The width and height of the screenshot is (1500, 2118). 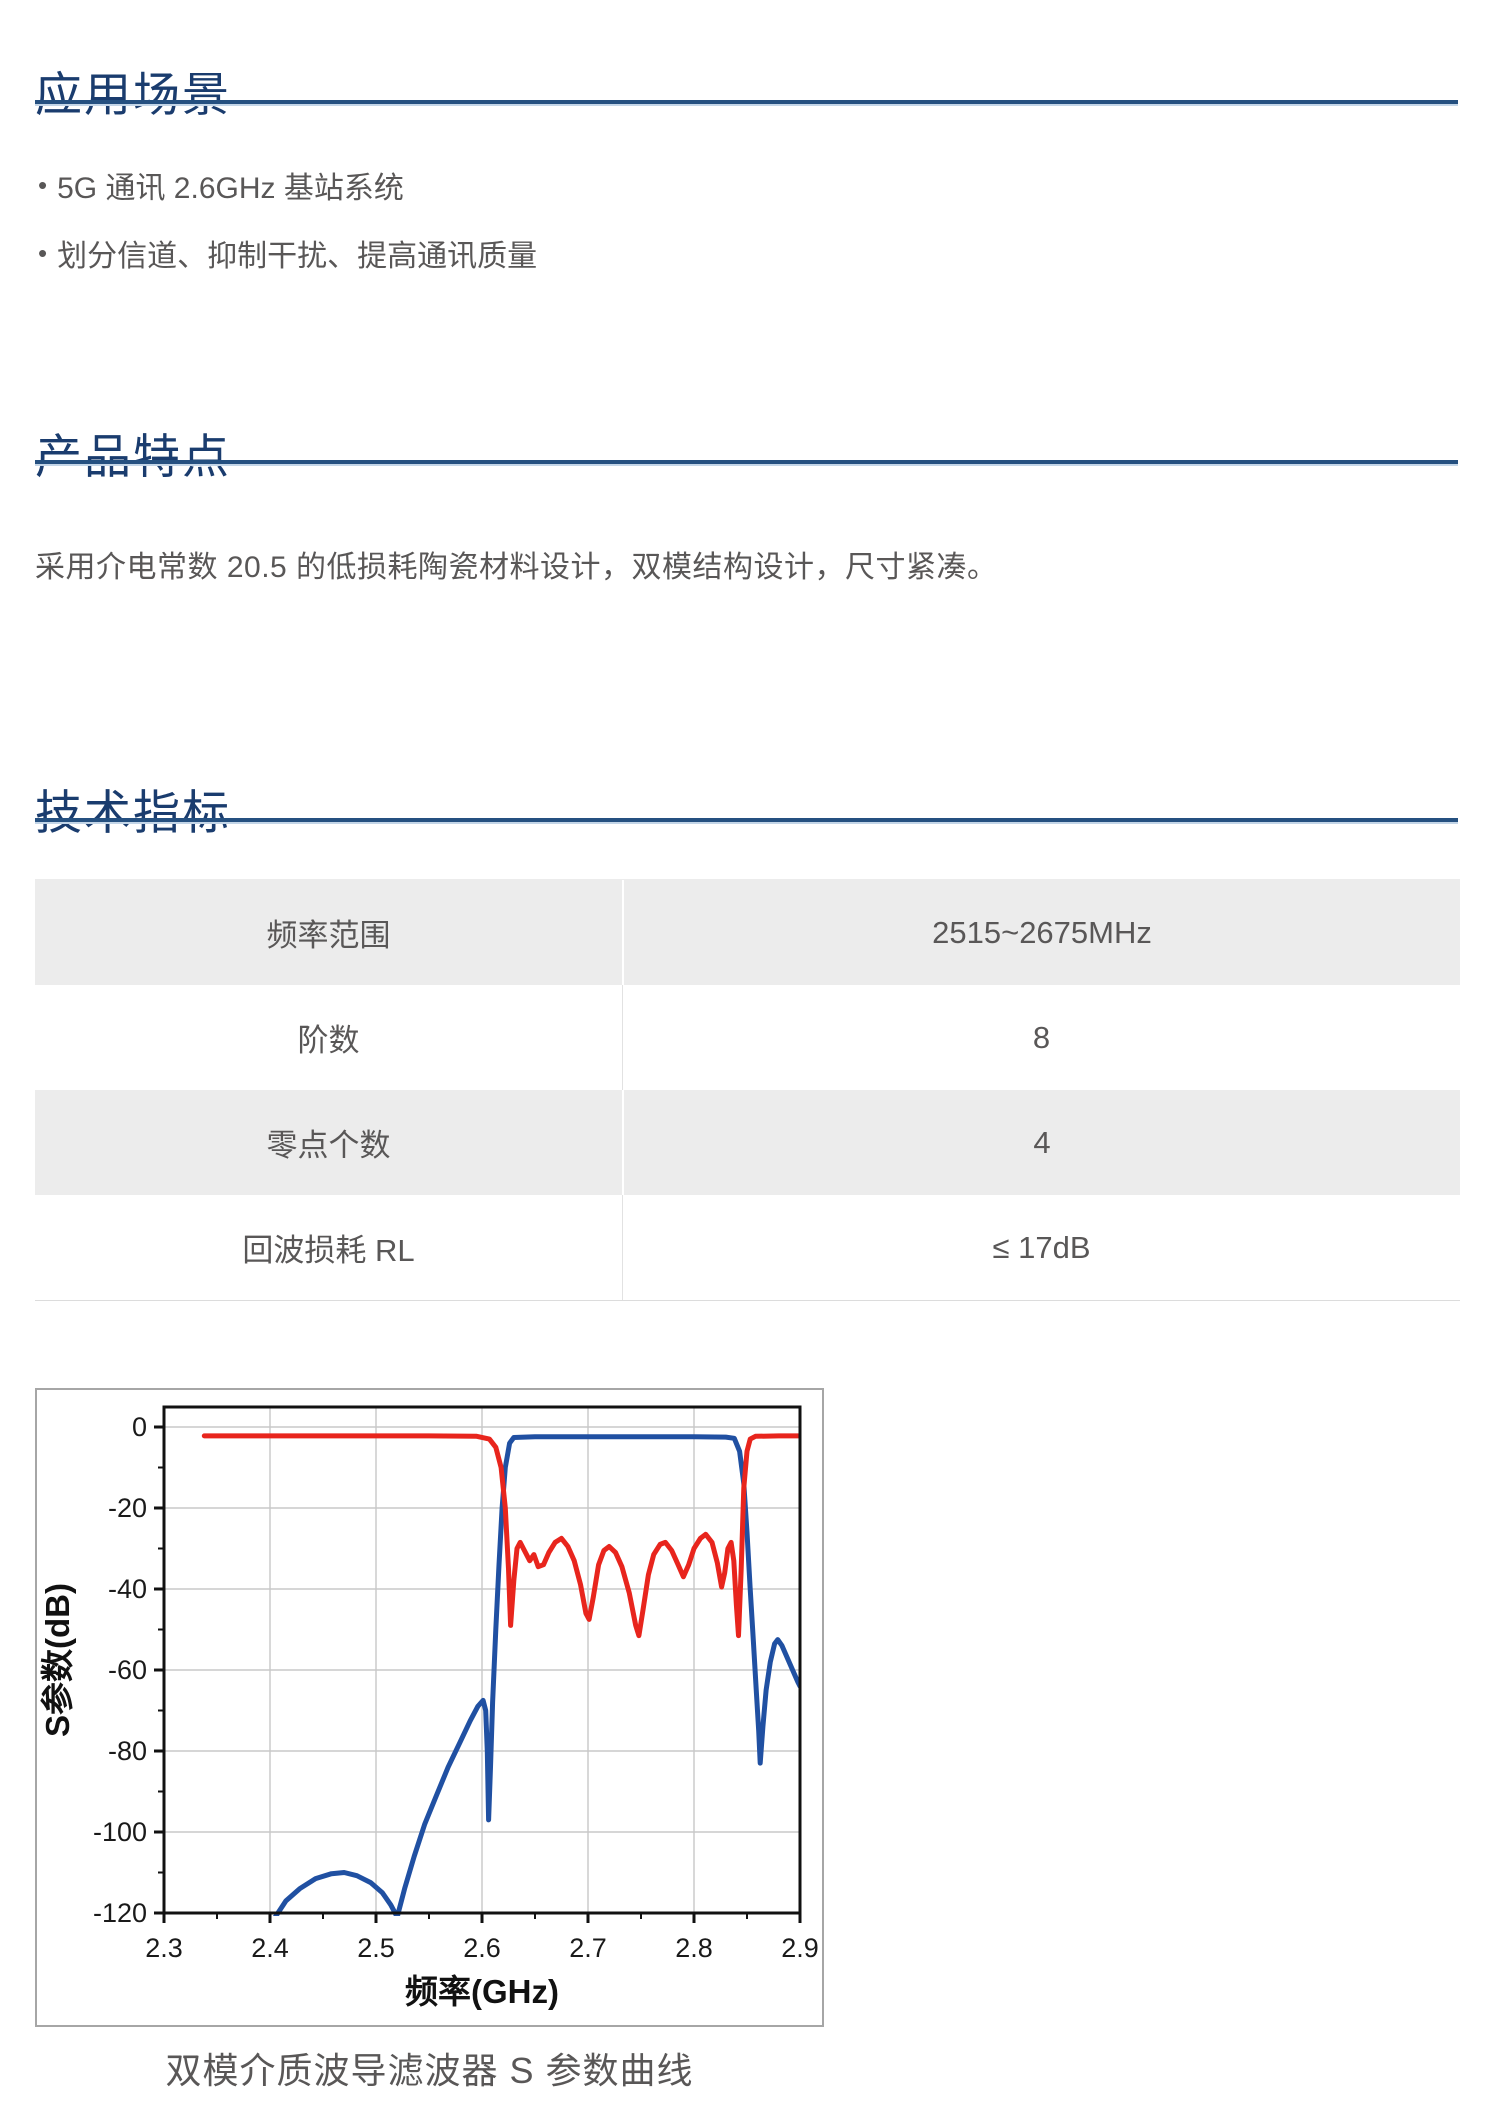 What do you see at coordinates (133, 94) in the screenshot?
I see `section-title-application: 应用场景` at bounding box center [133, 94].